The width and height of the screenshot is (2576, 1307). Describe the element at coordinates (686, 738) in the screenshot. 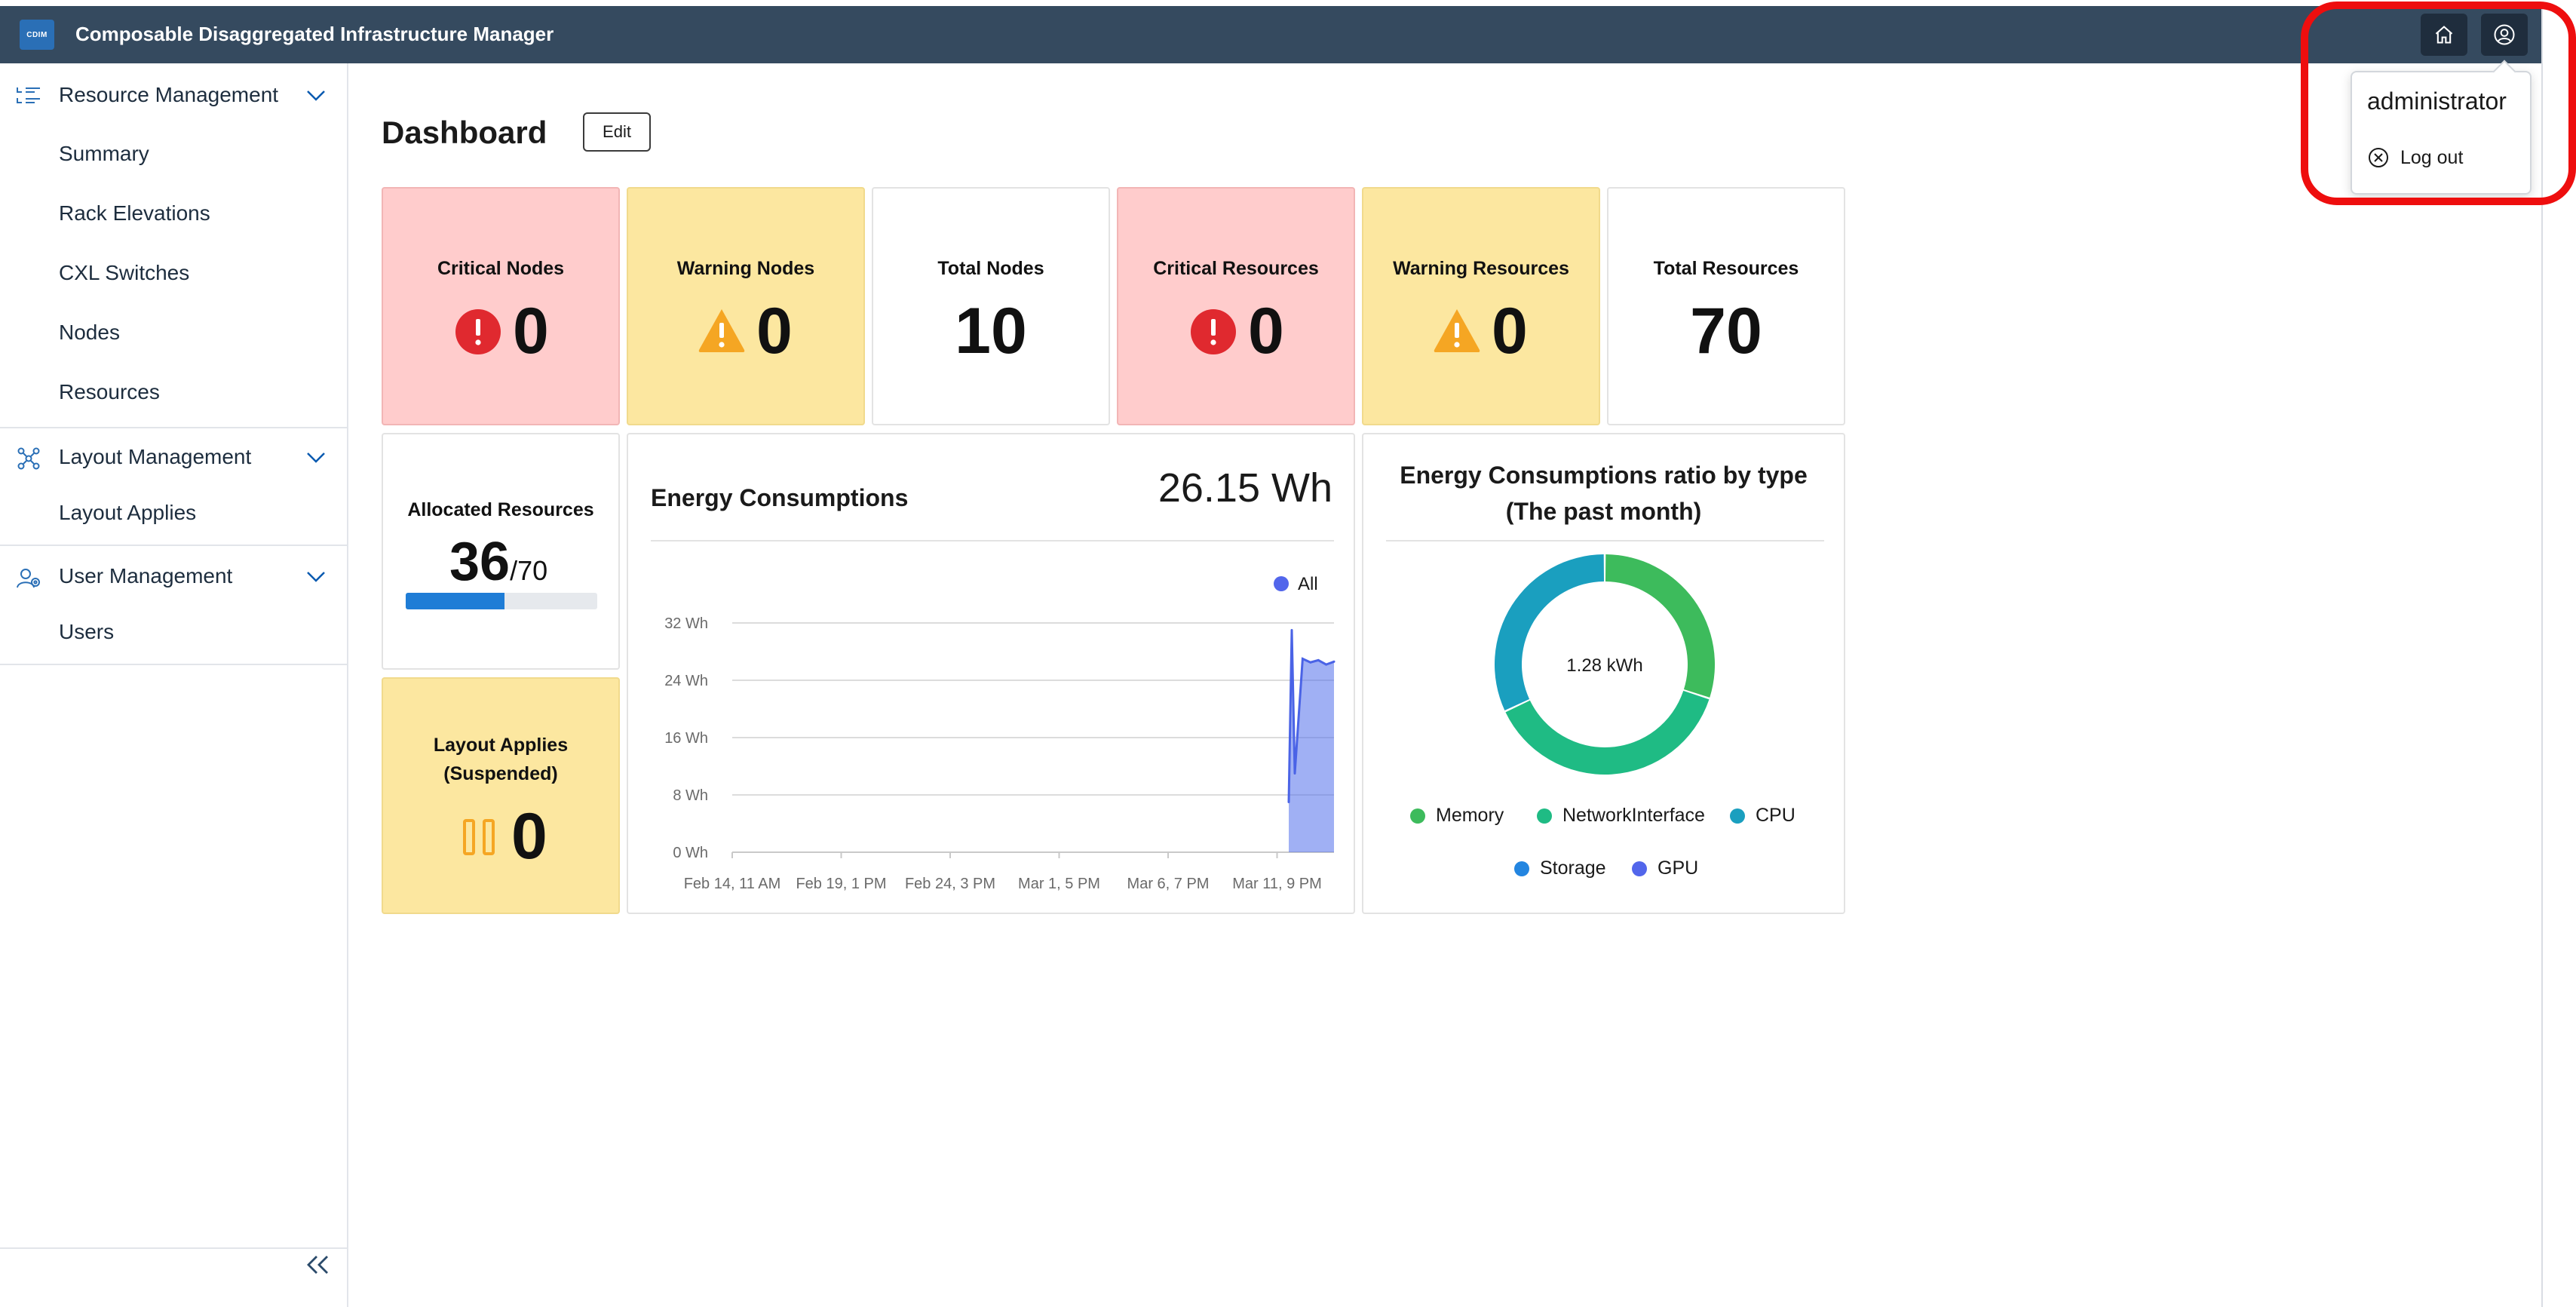

I see `y-tick-label: 16 Wh` at that location.